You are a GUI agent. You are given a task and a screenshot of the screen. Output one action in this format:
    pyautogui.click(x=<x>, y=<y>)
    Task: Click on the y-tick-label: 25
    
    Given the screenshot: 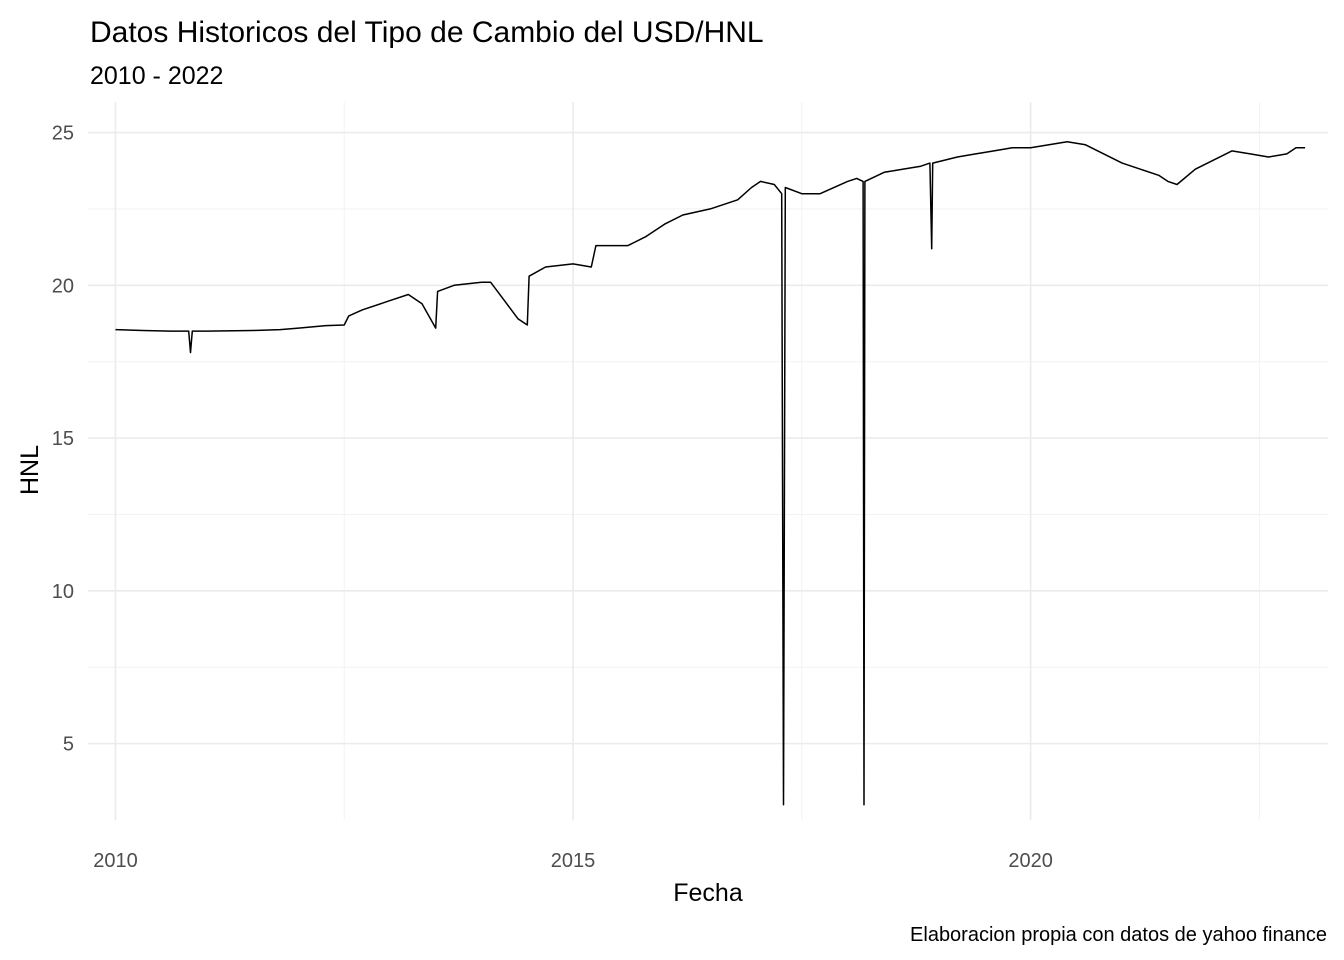 What is the action you would take?
    pyautogui.click(x=63, y=134)
    